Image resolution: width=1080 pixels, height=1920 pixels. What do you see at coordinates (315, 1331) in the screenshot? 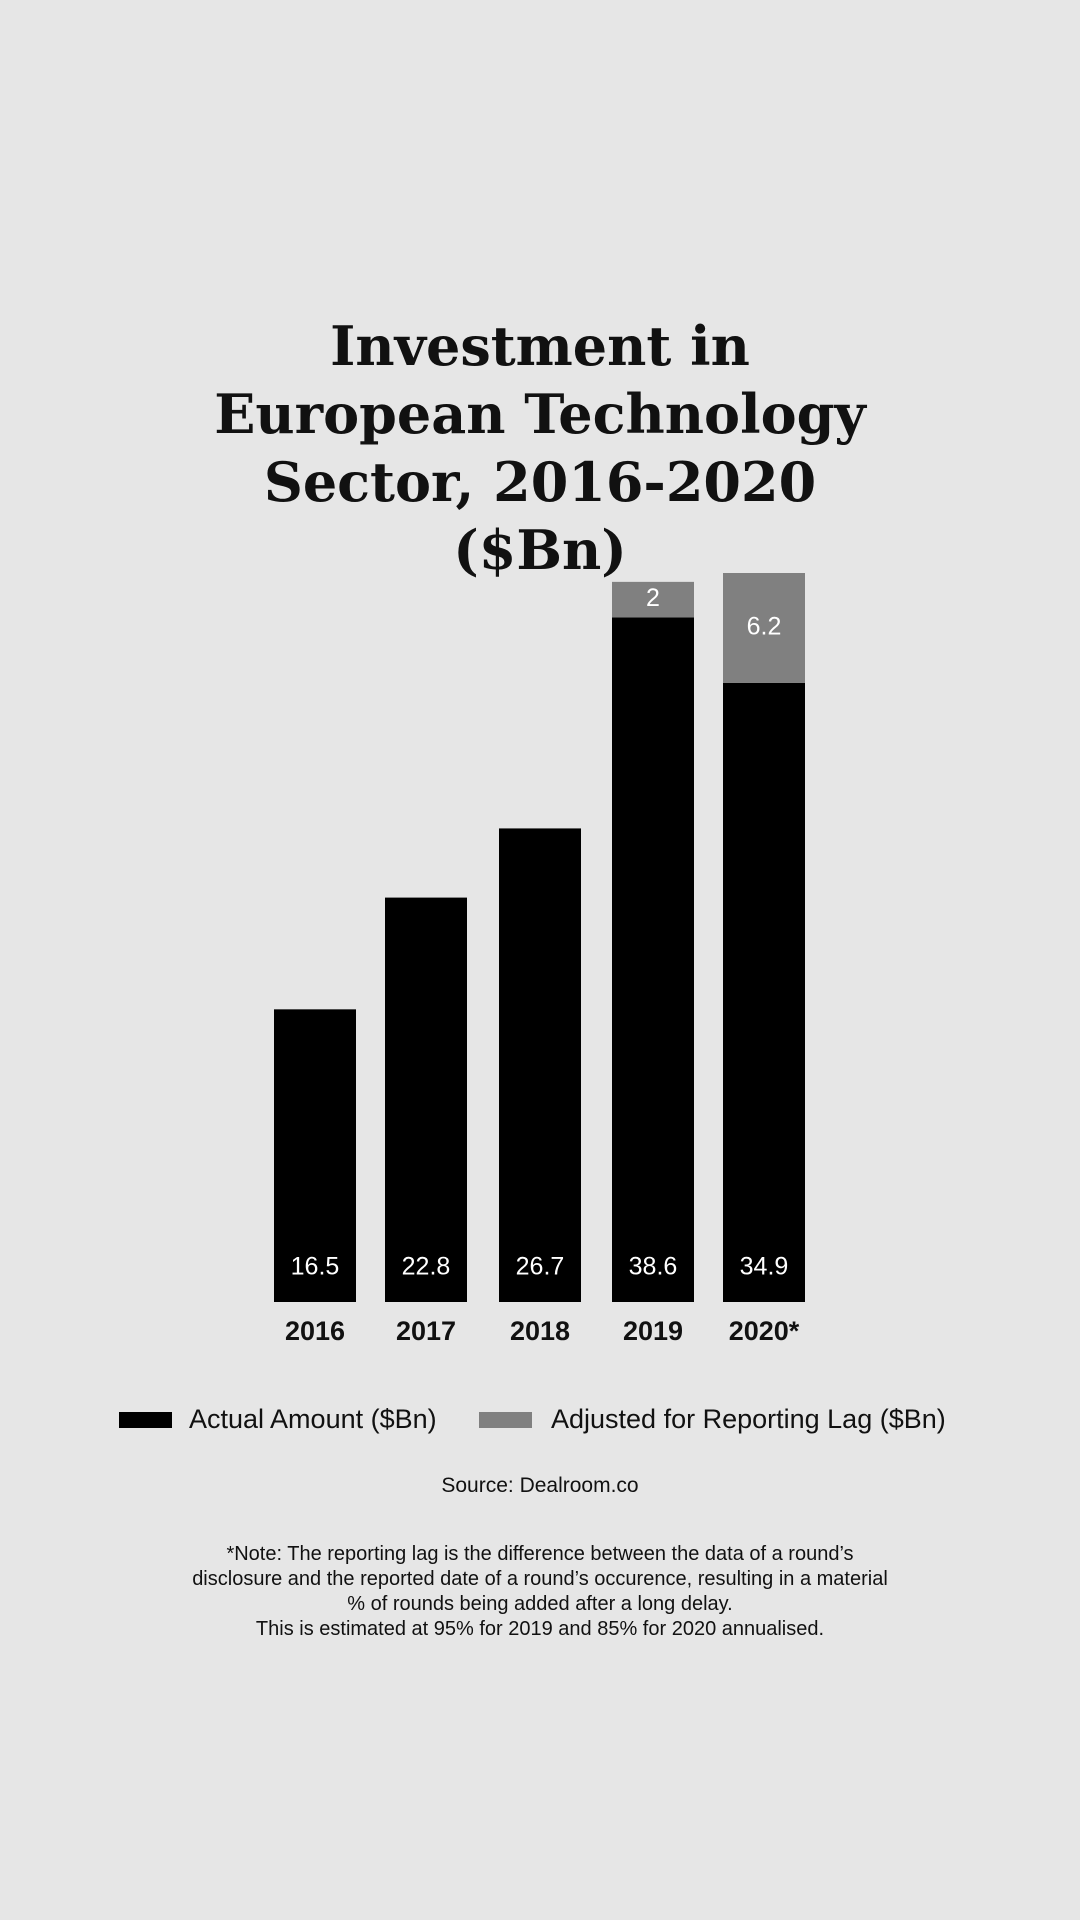
I see `x-tick-label: 2016` at bounding box center [315, 1331].